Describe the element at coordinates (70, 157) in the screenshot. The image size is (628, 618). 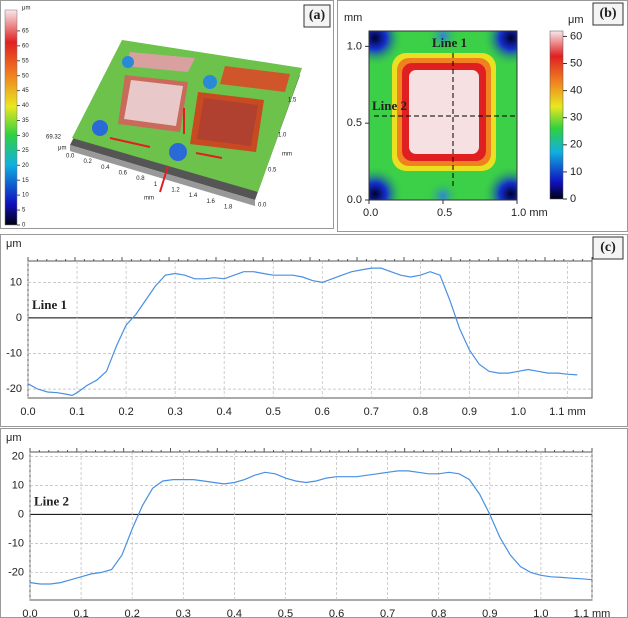
I see `x-axis-label: 0.0` at that location.